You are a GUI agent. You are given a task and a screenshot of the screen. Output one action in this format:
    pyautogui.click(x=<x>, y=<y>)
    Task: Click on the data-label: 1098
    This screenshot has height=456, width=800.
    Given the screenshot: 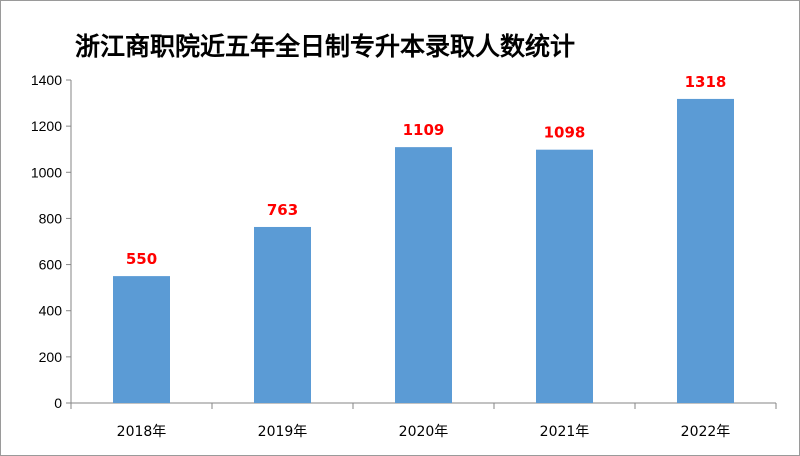 What is the action you would take?
    pyautogui.click(x=565, y=133)
    